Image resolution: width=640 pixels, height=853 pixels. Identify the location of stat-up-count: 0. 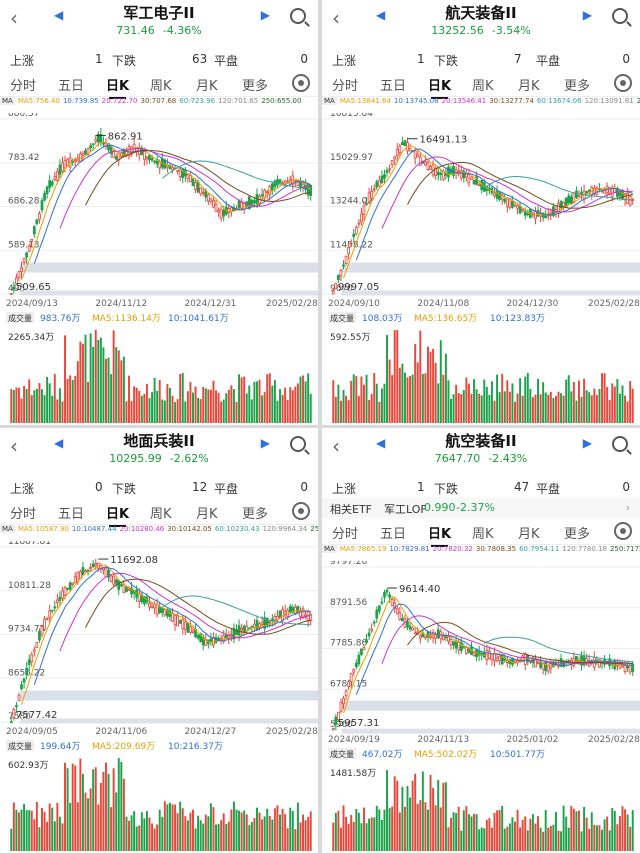
(99, 487).